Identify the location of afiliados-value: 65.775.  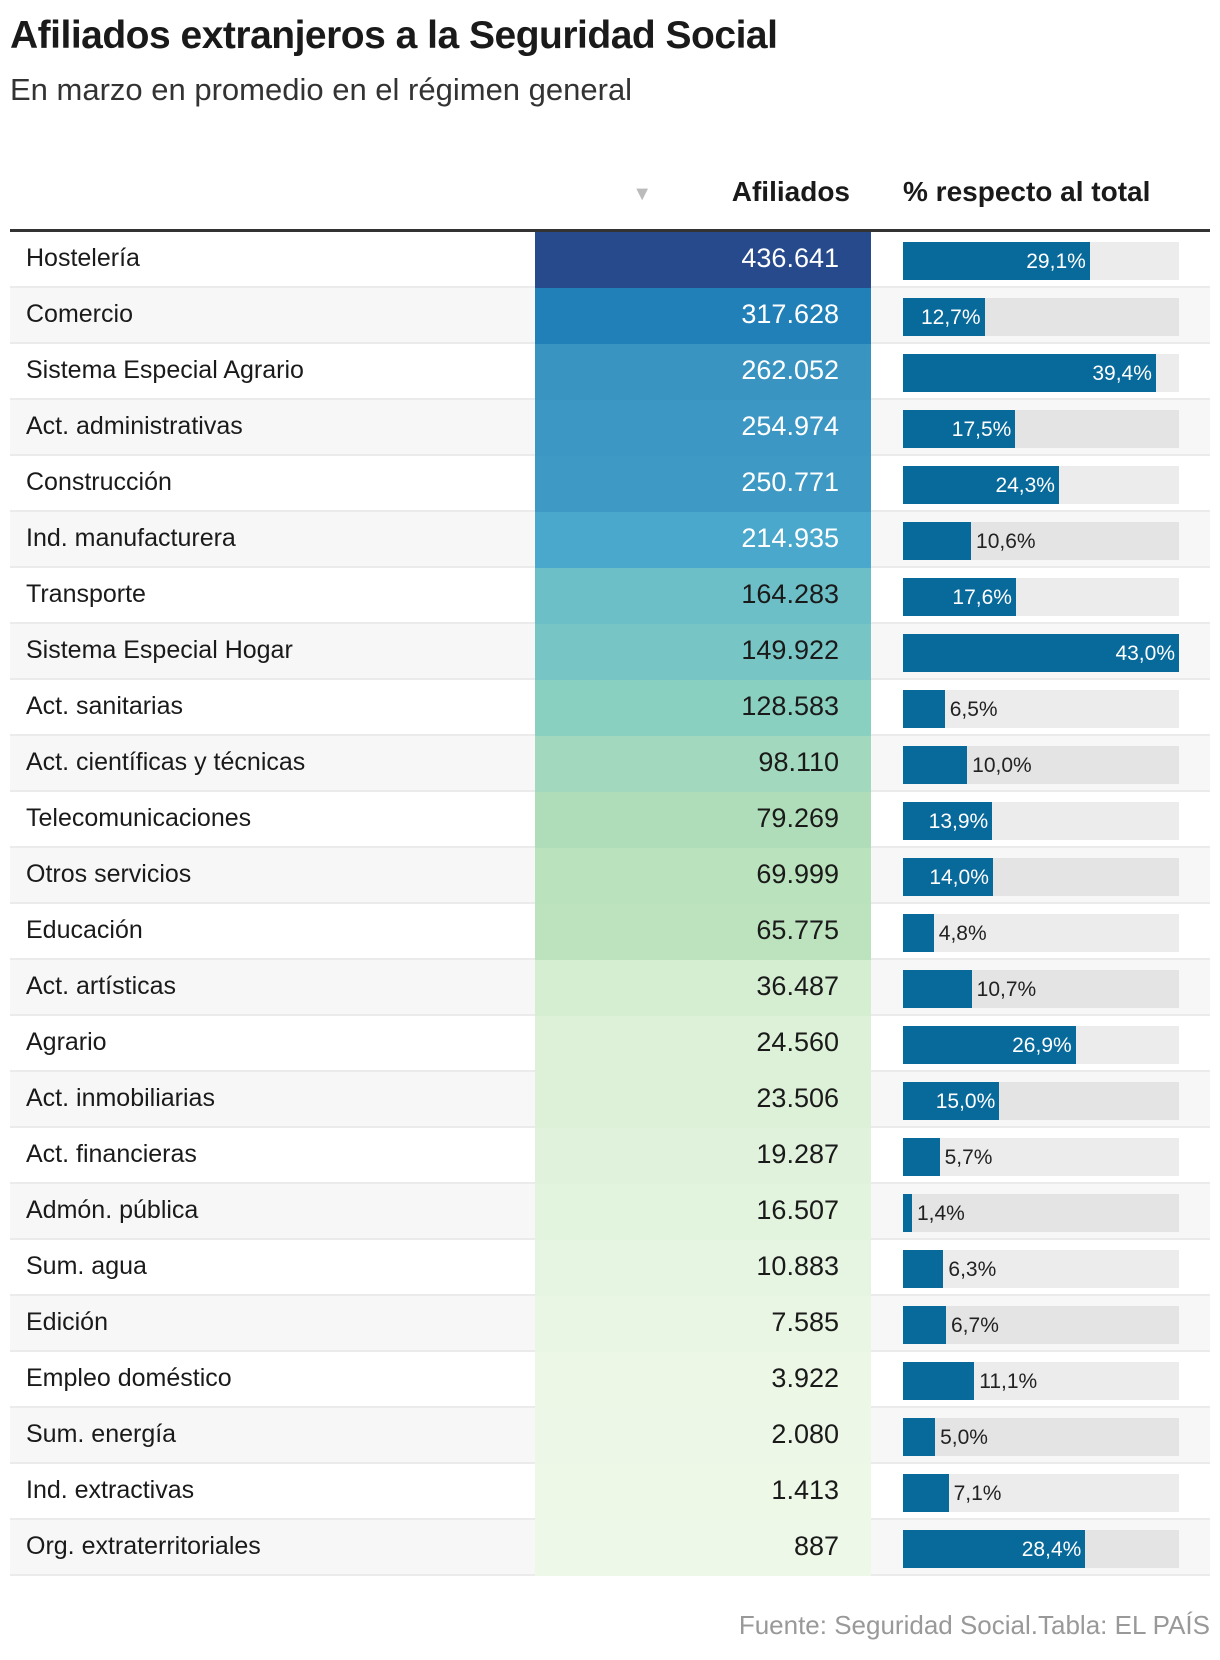
(797, 930).